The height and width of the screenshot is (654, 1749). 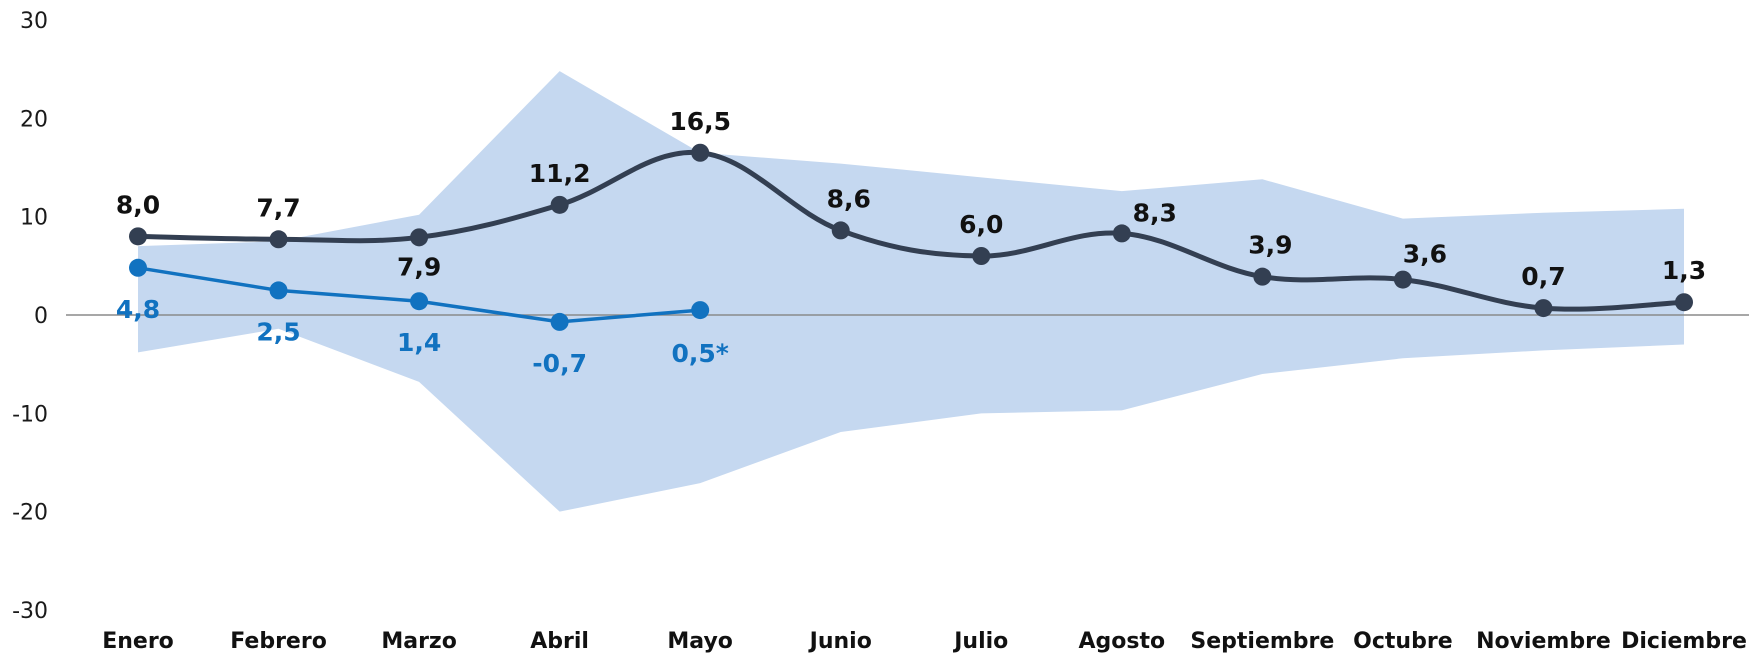 I want to click on series-2-data-label: 4,8, so click(x=138, y=309).